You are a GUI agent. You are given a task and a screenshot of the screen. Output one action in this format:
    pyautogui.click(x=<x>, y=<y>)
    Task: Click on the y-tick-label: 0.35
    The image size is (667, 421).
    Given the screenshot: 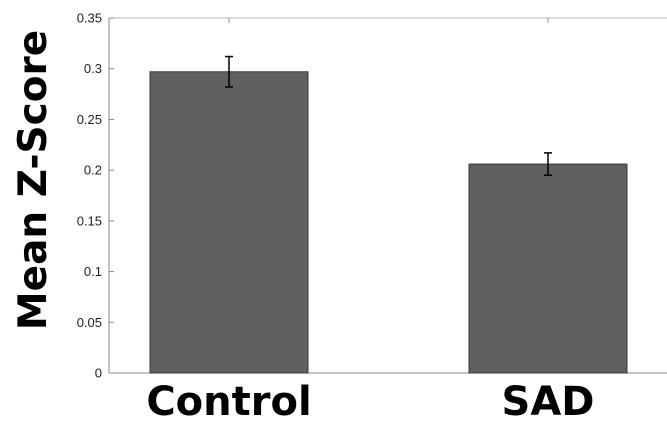 What is the action you would take?
    pyautogui.click(x=89, y=18)
    